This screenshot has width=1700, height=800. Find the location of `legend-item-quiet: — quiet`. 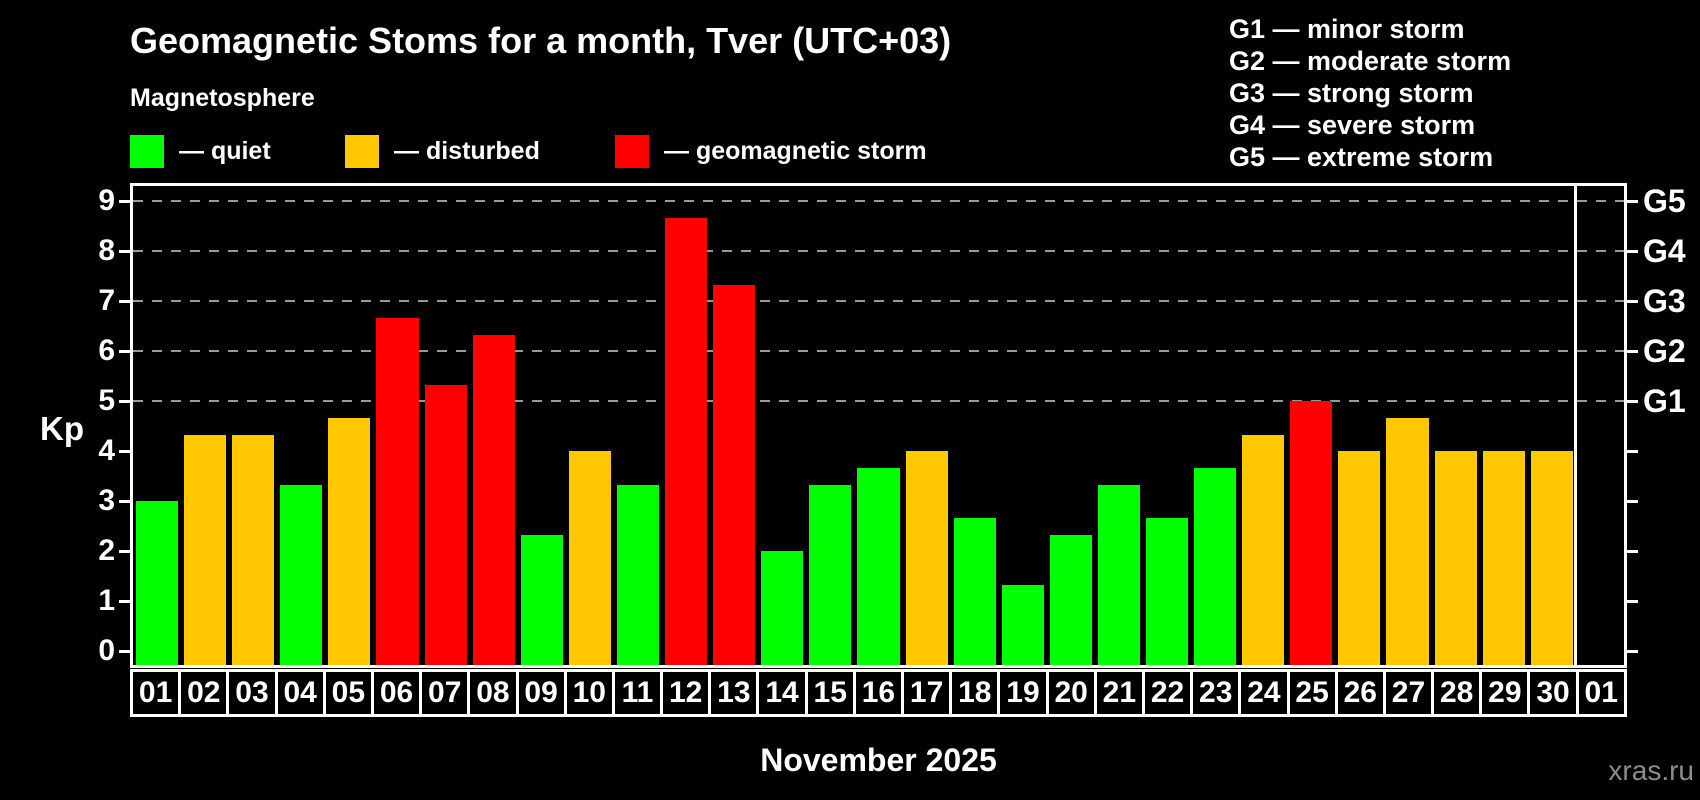

legend-item-quiet: — quiet is located at coordinates (200, 151).